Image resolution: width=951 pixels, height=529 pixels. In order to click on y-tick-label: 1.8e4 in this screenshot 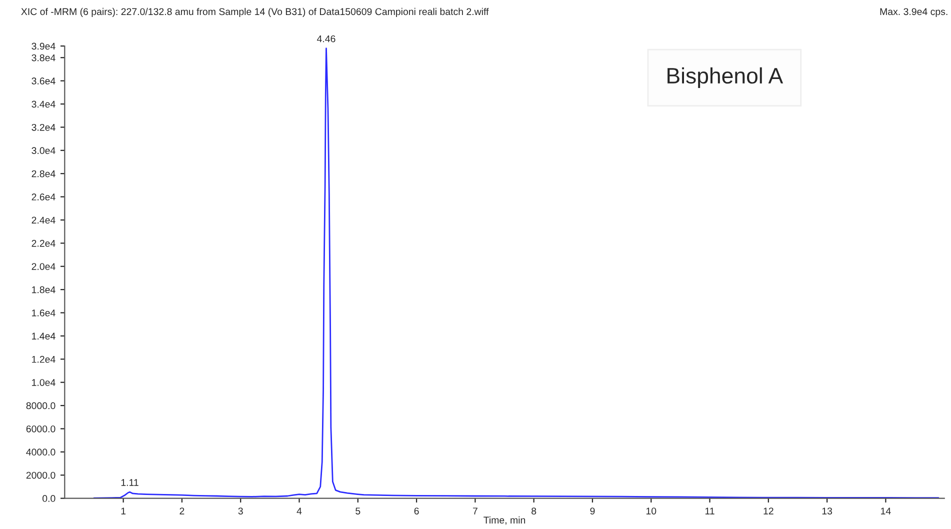, I will do `click(44, 290)`.